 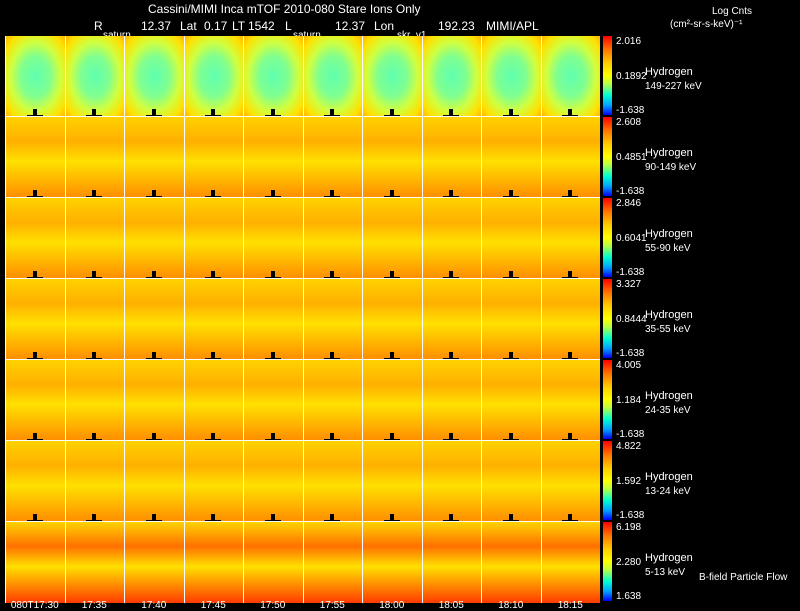 I want to click on lon-value: 192.23, so click(x=456, y=26).